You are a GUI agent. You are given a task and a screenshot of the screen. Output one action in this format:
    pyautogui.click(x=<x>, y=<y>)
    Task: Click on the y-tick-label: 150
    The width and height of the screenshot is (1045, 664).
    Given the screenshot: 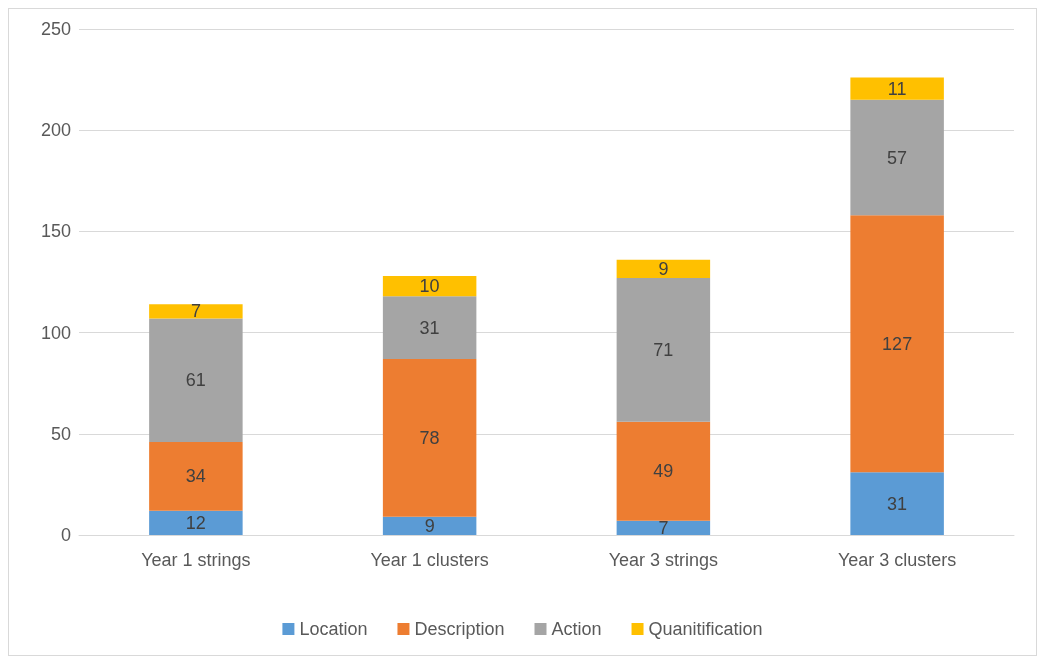 What is the action you would take?
    pyautogui.click(x=55, y=231)
    